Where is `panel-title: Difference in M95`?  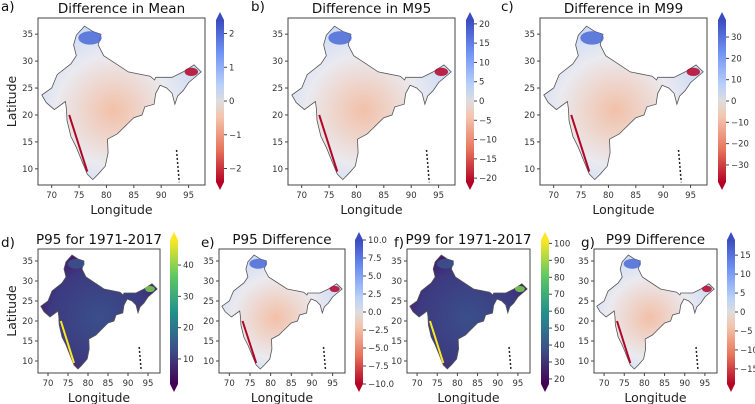 panel-title: Difference in M95 is located at coordinates (371, 9).